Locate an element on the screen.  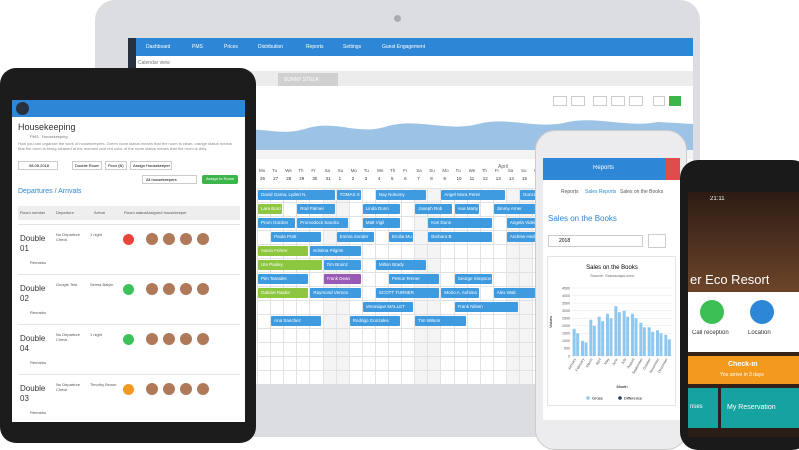
filter: Floor (B) is located at coordinates (116, 165).